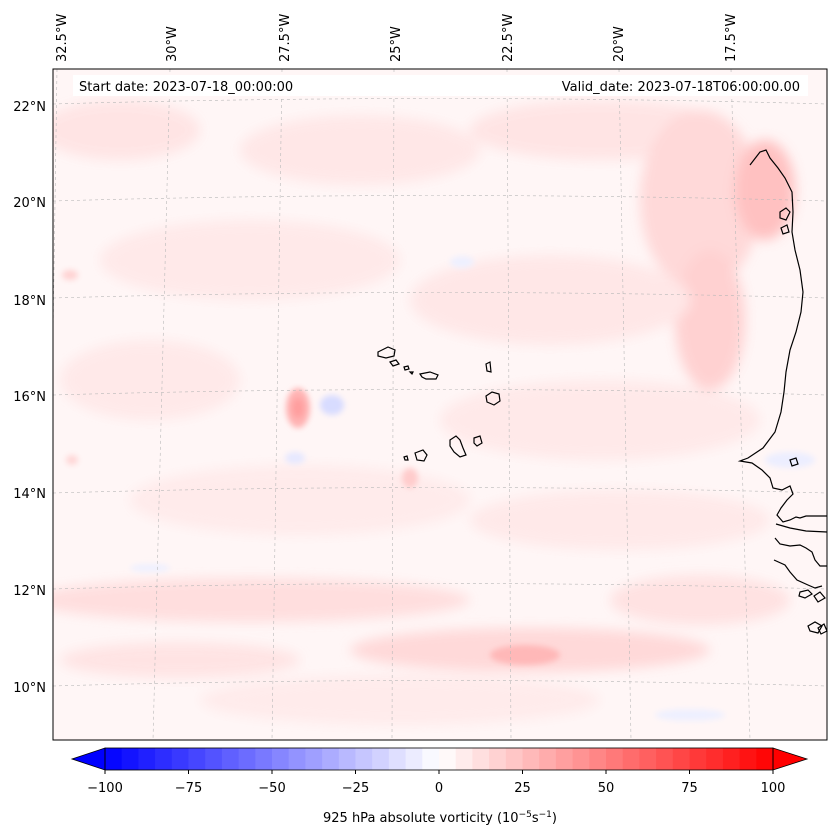  What do you see at coordinates (606, 788) in the screenshot?
I see `colorbar-tick-label: 50` at bounding box center [606, 788].